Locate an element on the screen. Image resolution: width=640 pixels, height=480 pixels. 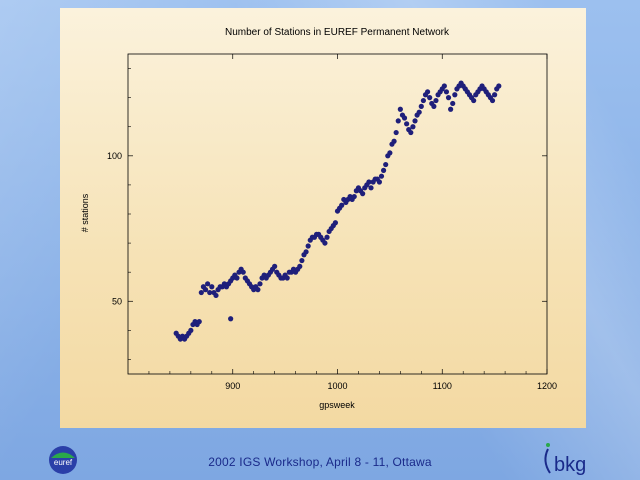
y-tick-label: 100 is located at coordinates (114, 156).